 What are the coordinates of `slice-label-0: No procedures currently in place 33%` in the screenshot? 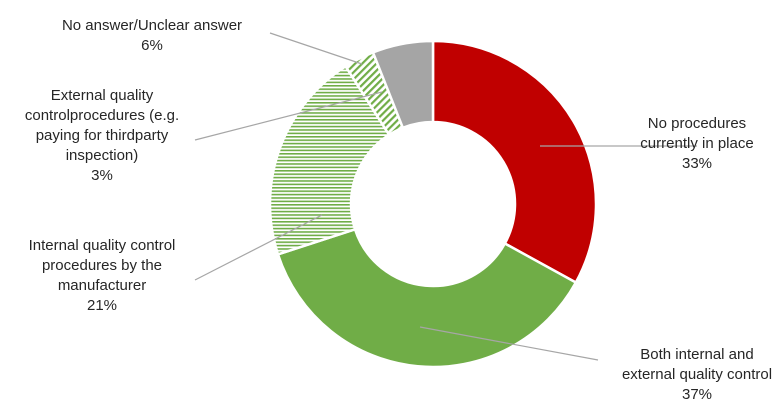 It's located at (696, 143).